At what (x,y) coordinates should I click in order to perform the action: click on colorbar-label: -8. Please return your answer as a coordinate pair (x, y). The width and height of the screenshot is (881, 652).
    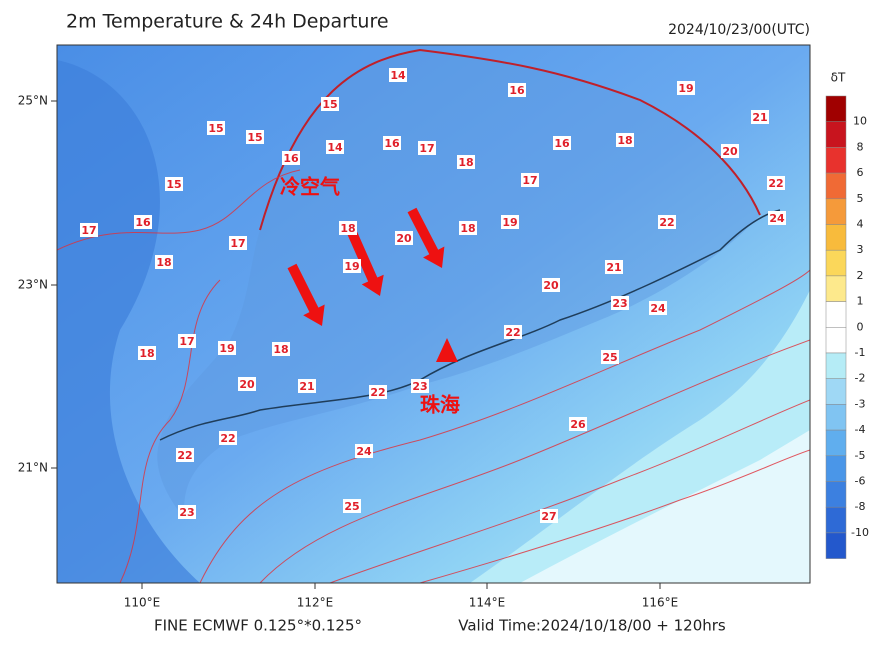
    Looking at the image, I should click on (860, 506).